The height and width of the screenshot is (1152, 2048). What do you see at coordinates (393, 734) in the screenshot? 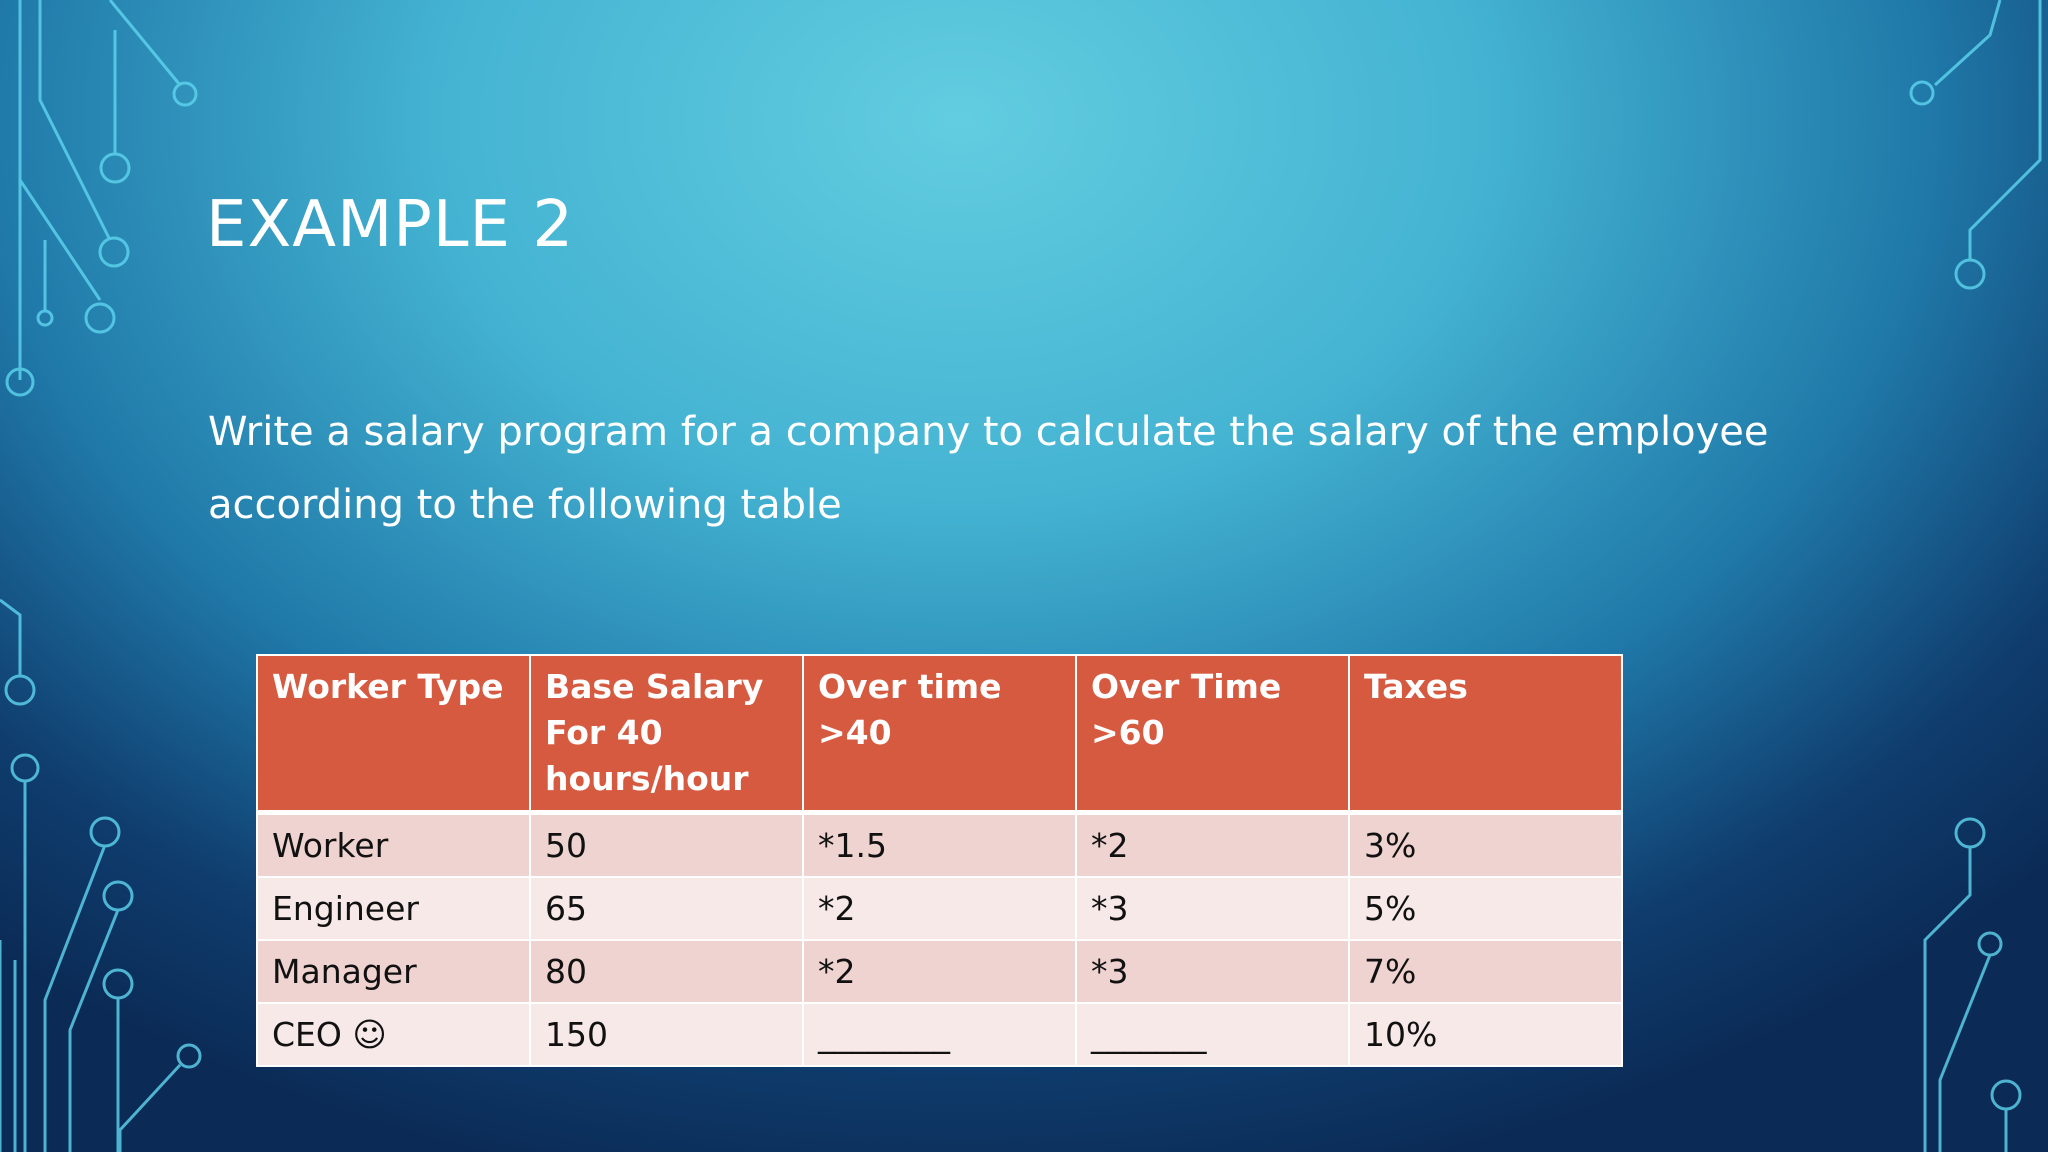
I see `column-header: Worker Type` at bounding box center [393, 734].